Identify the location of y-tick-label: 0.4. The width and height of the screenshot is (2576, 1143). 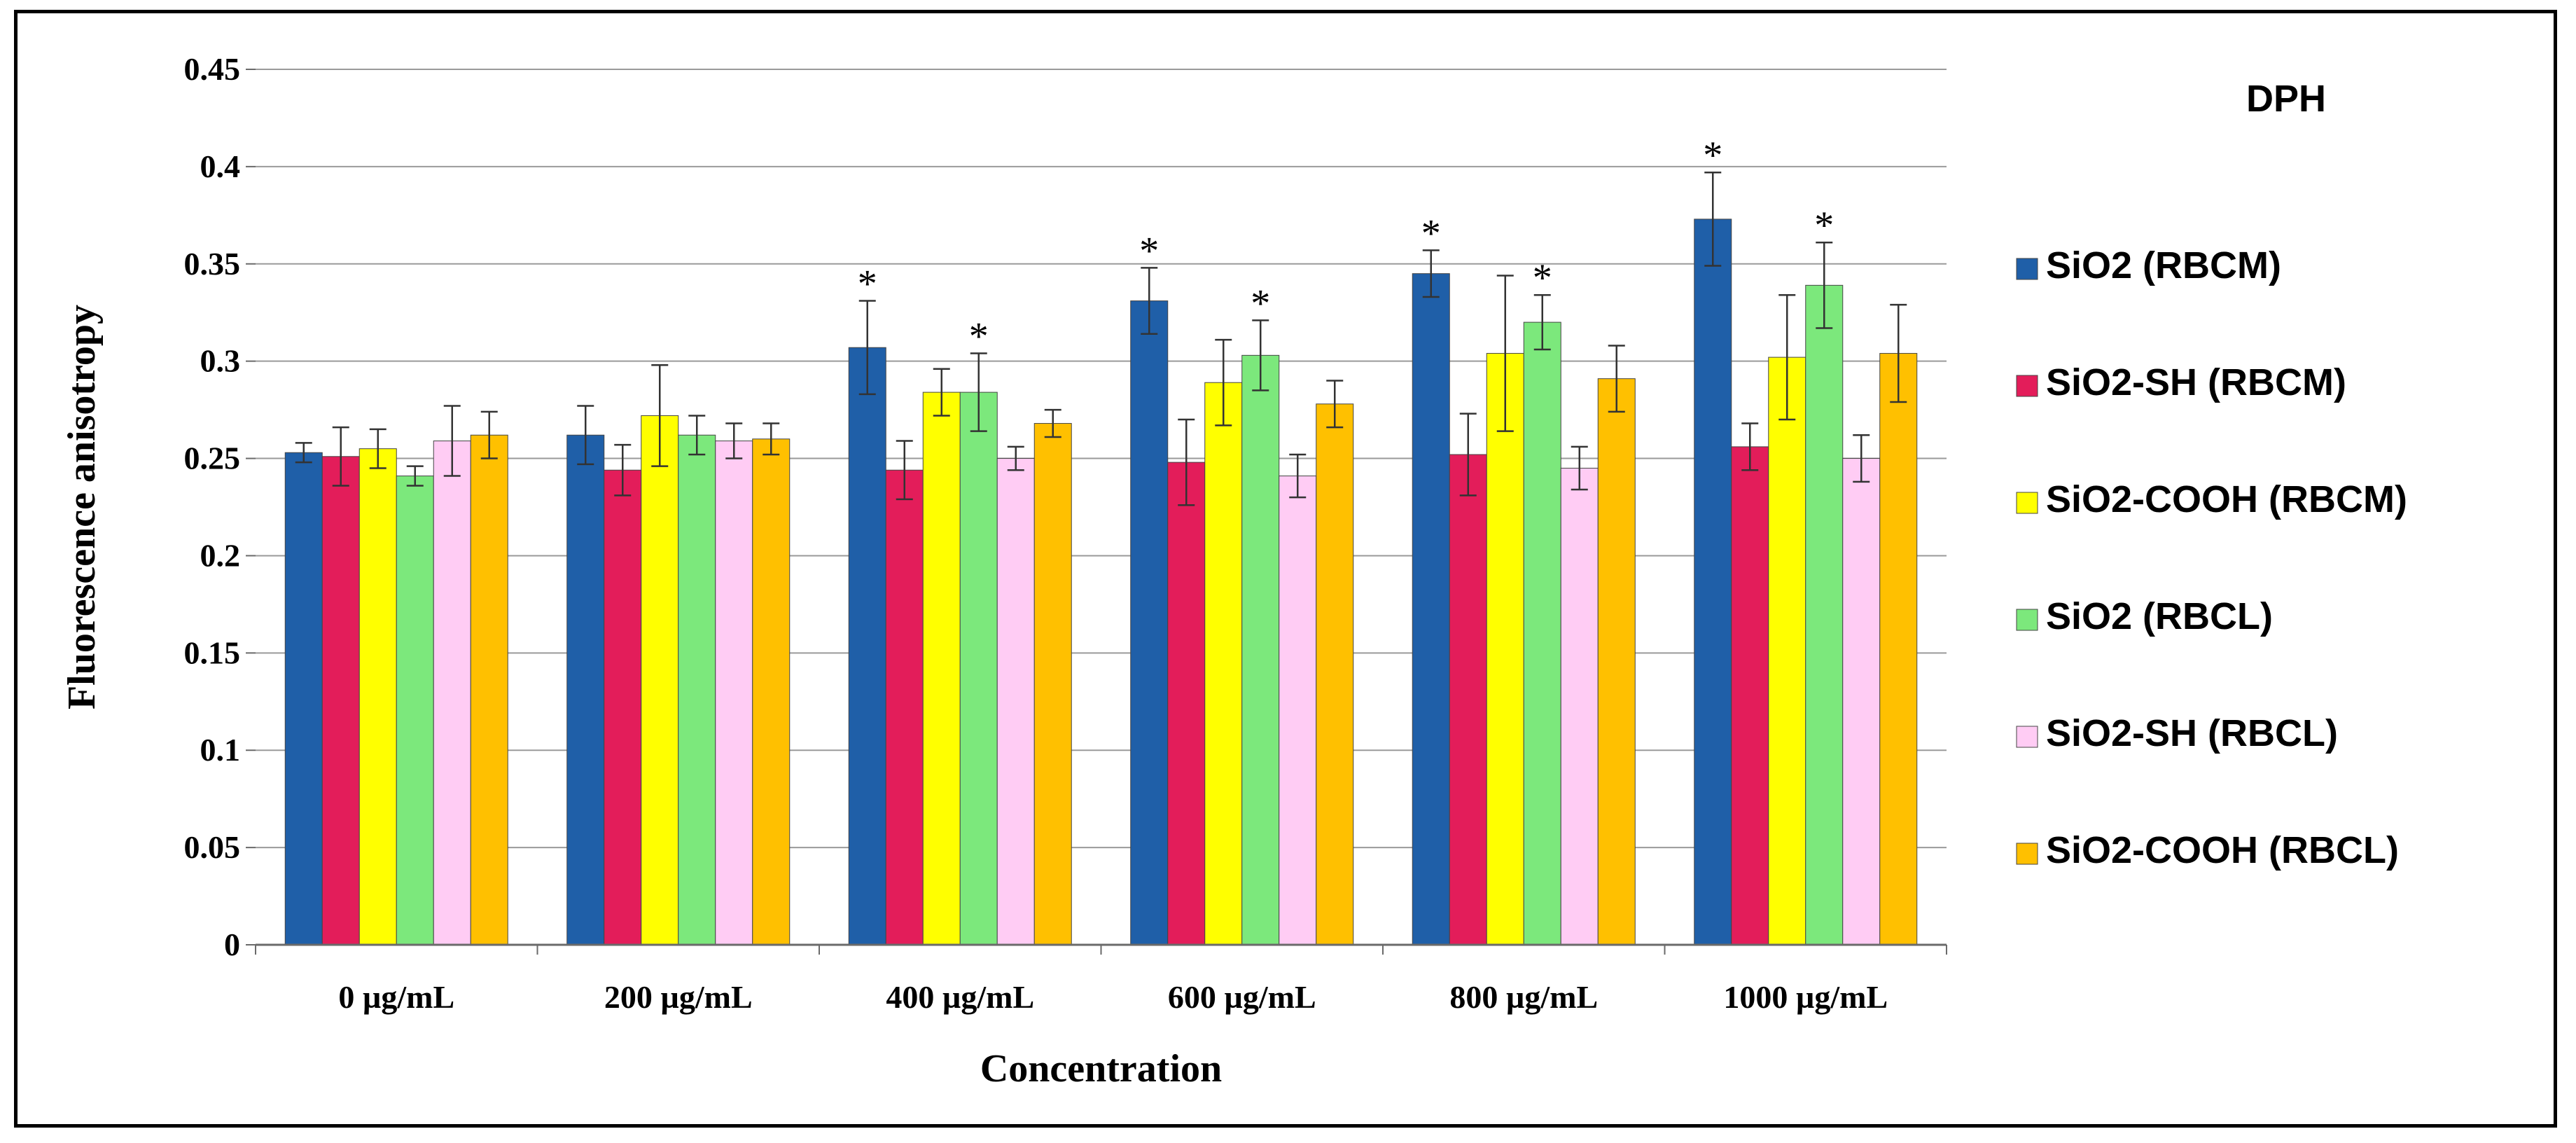
(220, 166).